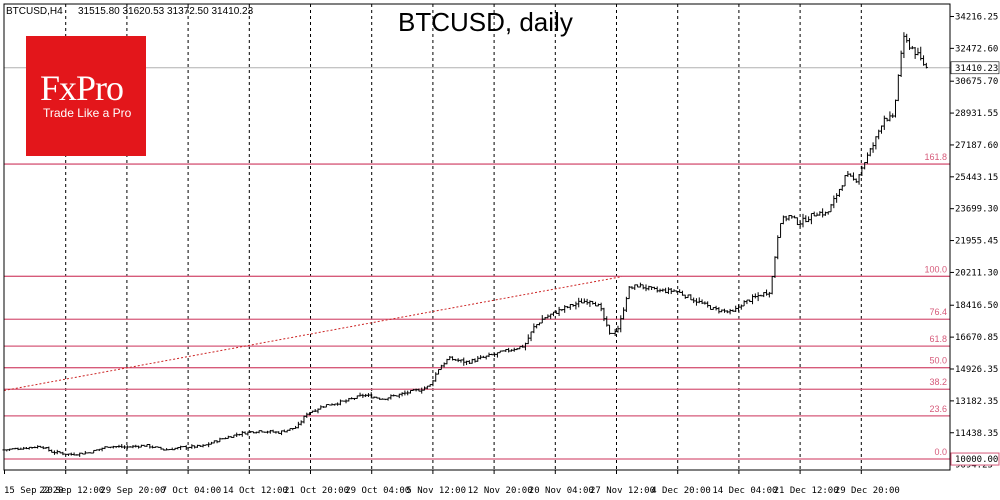  Describe the element at coordinates (976, 178) in the screenshot. I see `y-tick-label: 25443.15` at that location.